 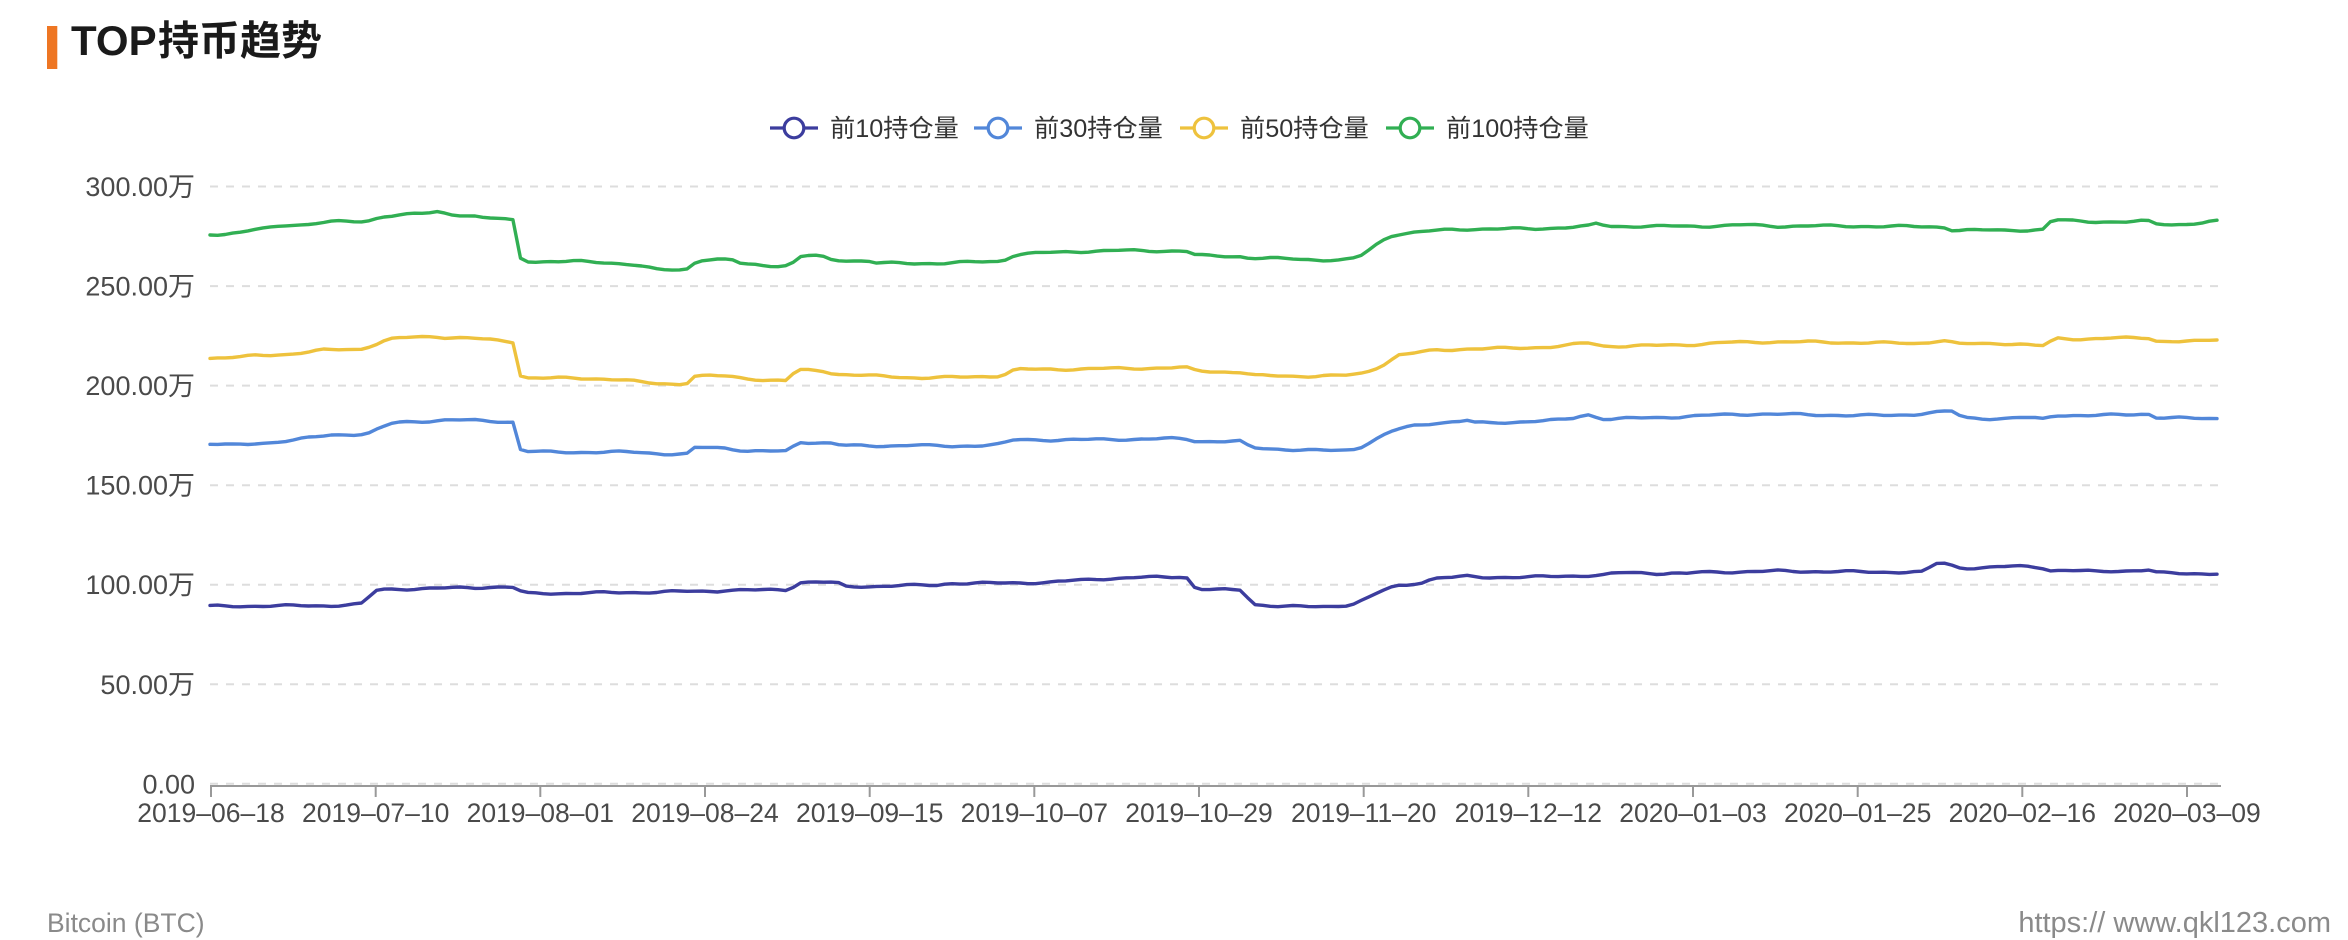 I want to click on svg-text: https:// www.qkl123.com, so click(x=2174, y=923).